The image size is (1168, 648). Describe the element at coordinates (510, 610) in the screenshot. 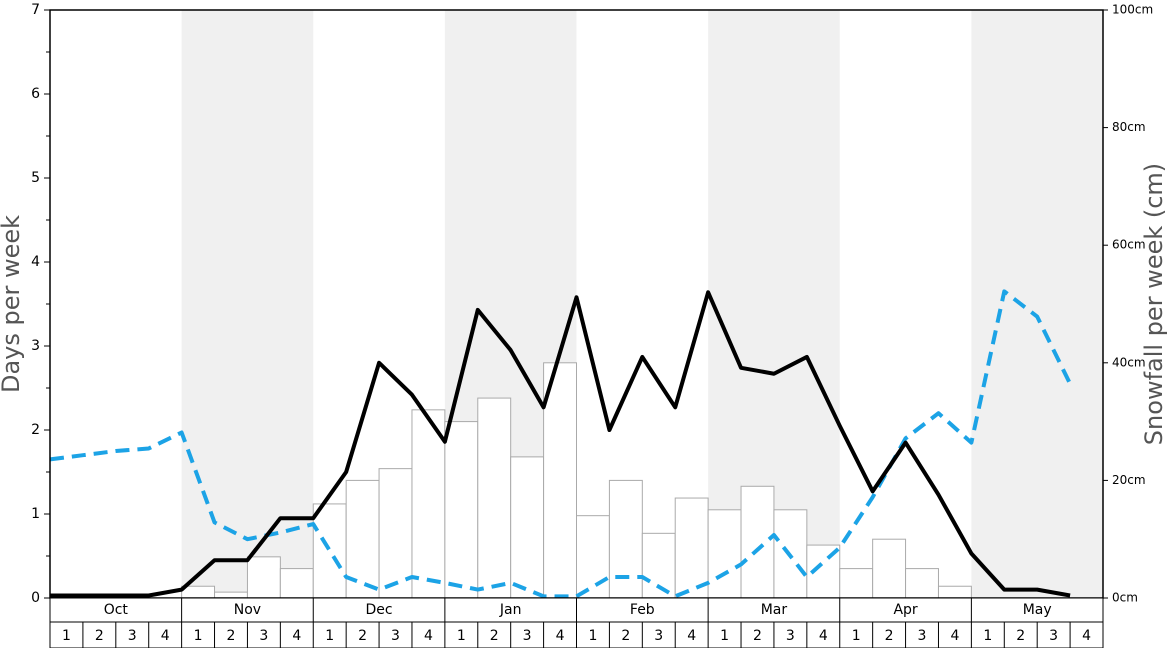

I see `month-label: Jan` at that location.